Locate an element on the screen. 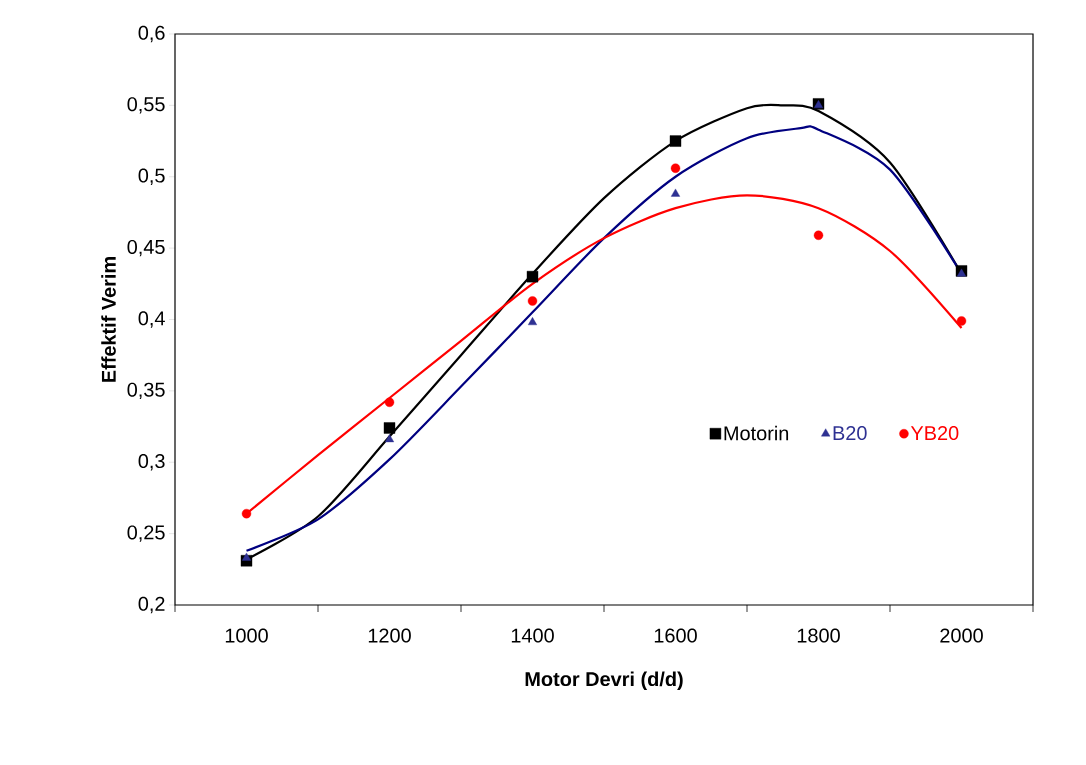 The width and height of the screenshot is (1086, 765). y-tick-label: 0,6 is located at coordinates (151, 34).